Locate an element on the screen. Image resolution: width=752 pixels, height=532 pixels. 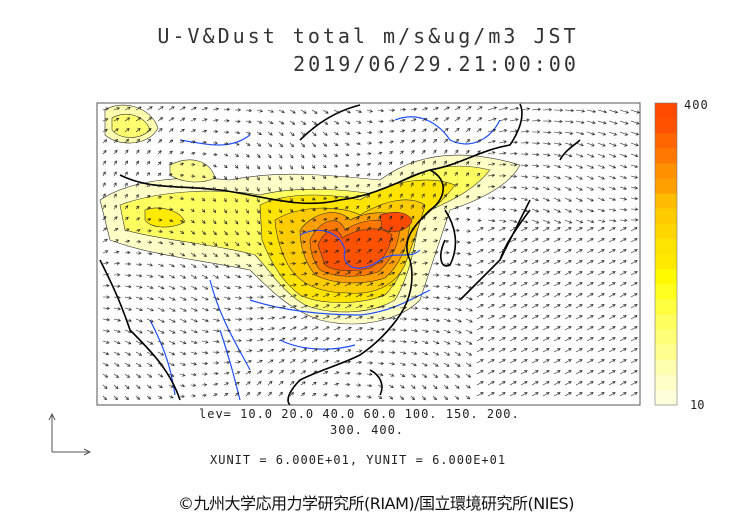
colorbar-min-label: 10 is located at coordinates (697, 405).